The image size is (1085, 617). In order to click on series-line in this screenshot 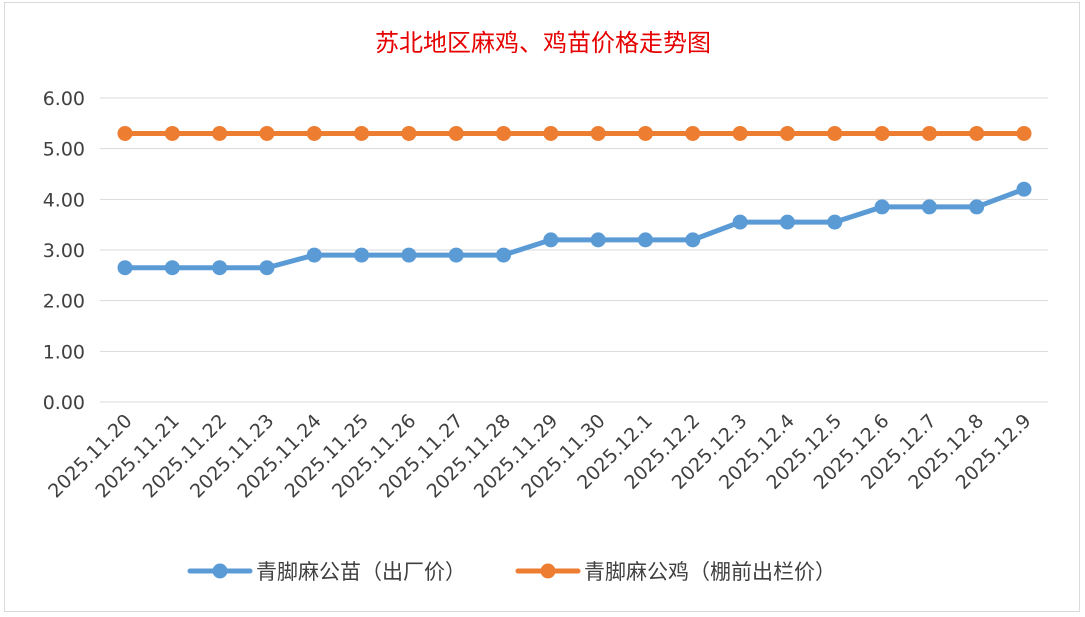, I will do `click(574, 228)`.